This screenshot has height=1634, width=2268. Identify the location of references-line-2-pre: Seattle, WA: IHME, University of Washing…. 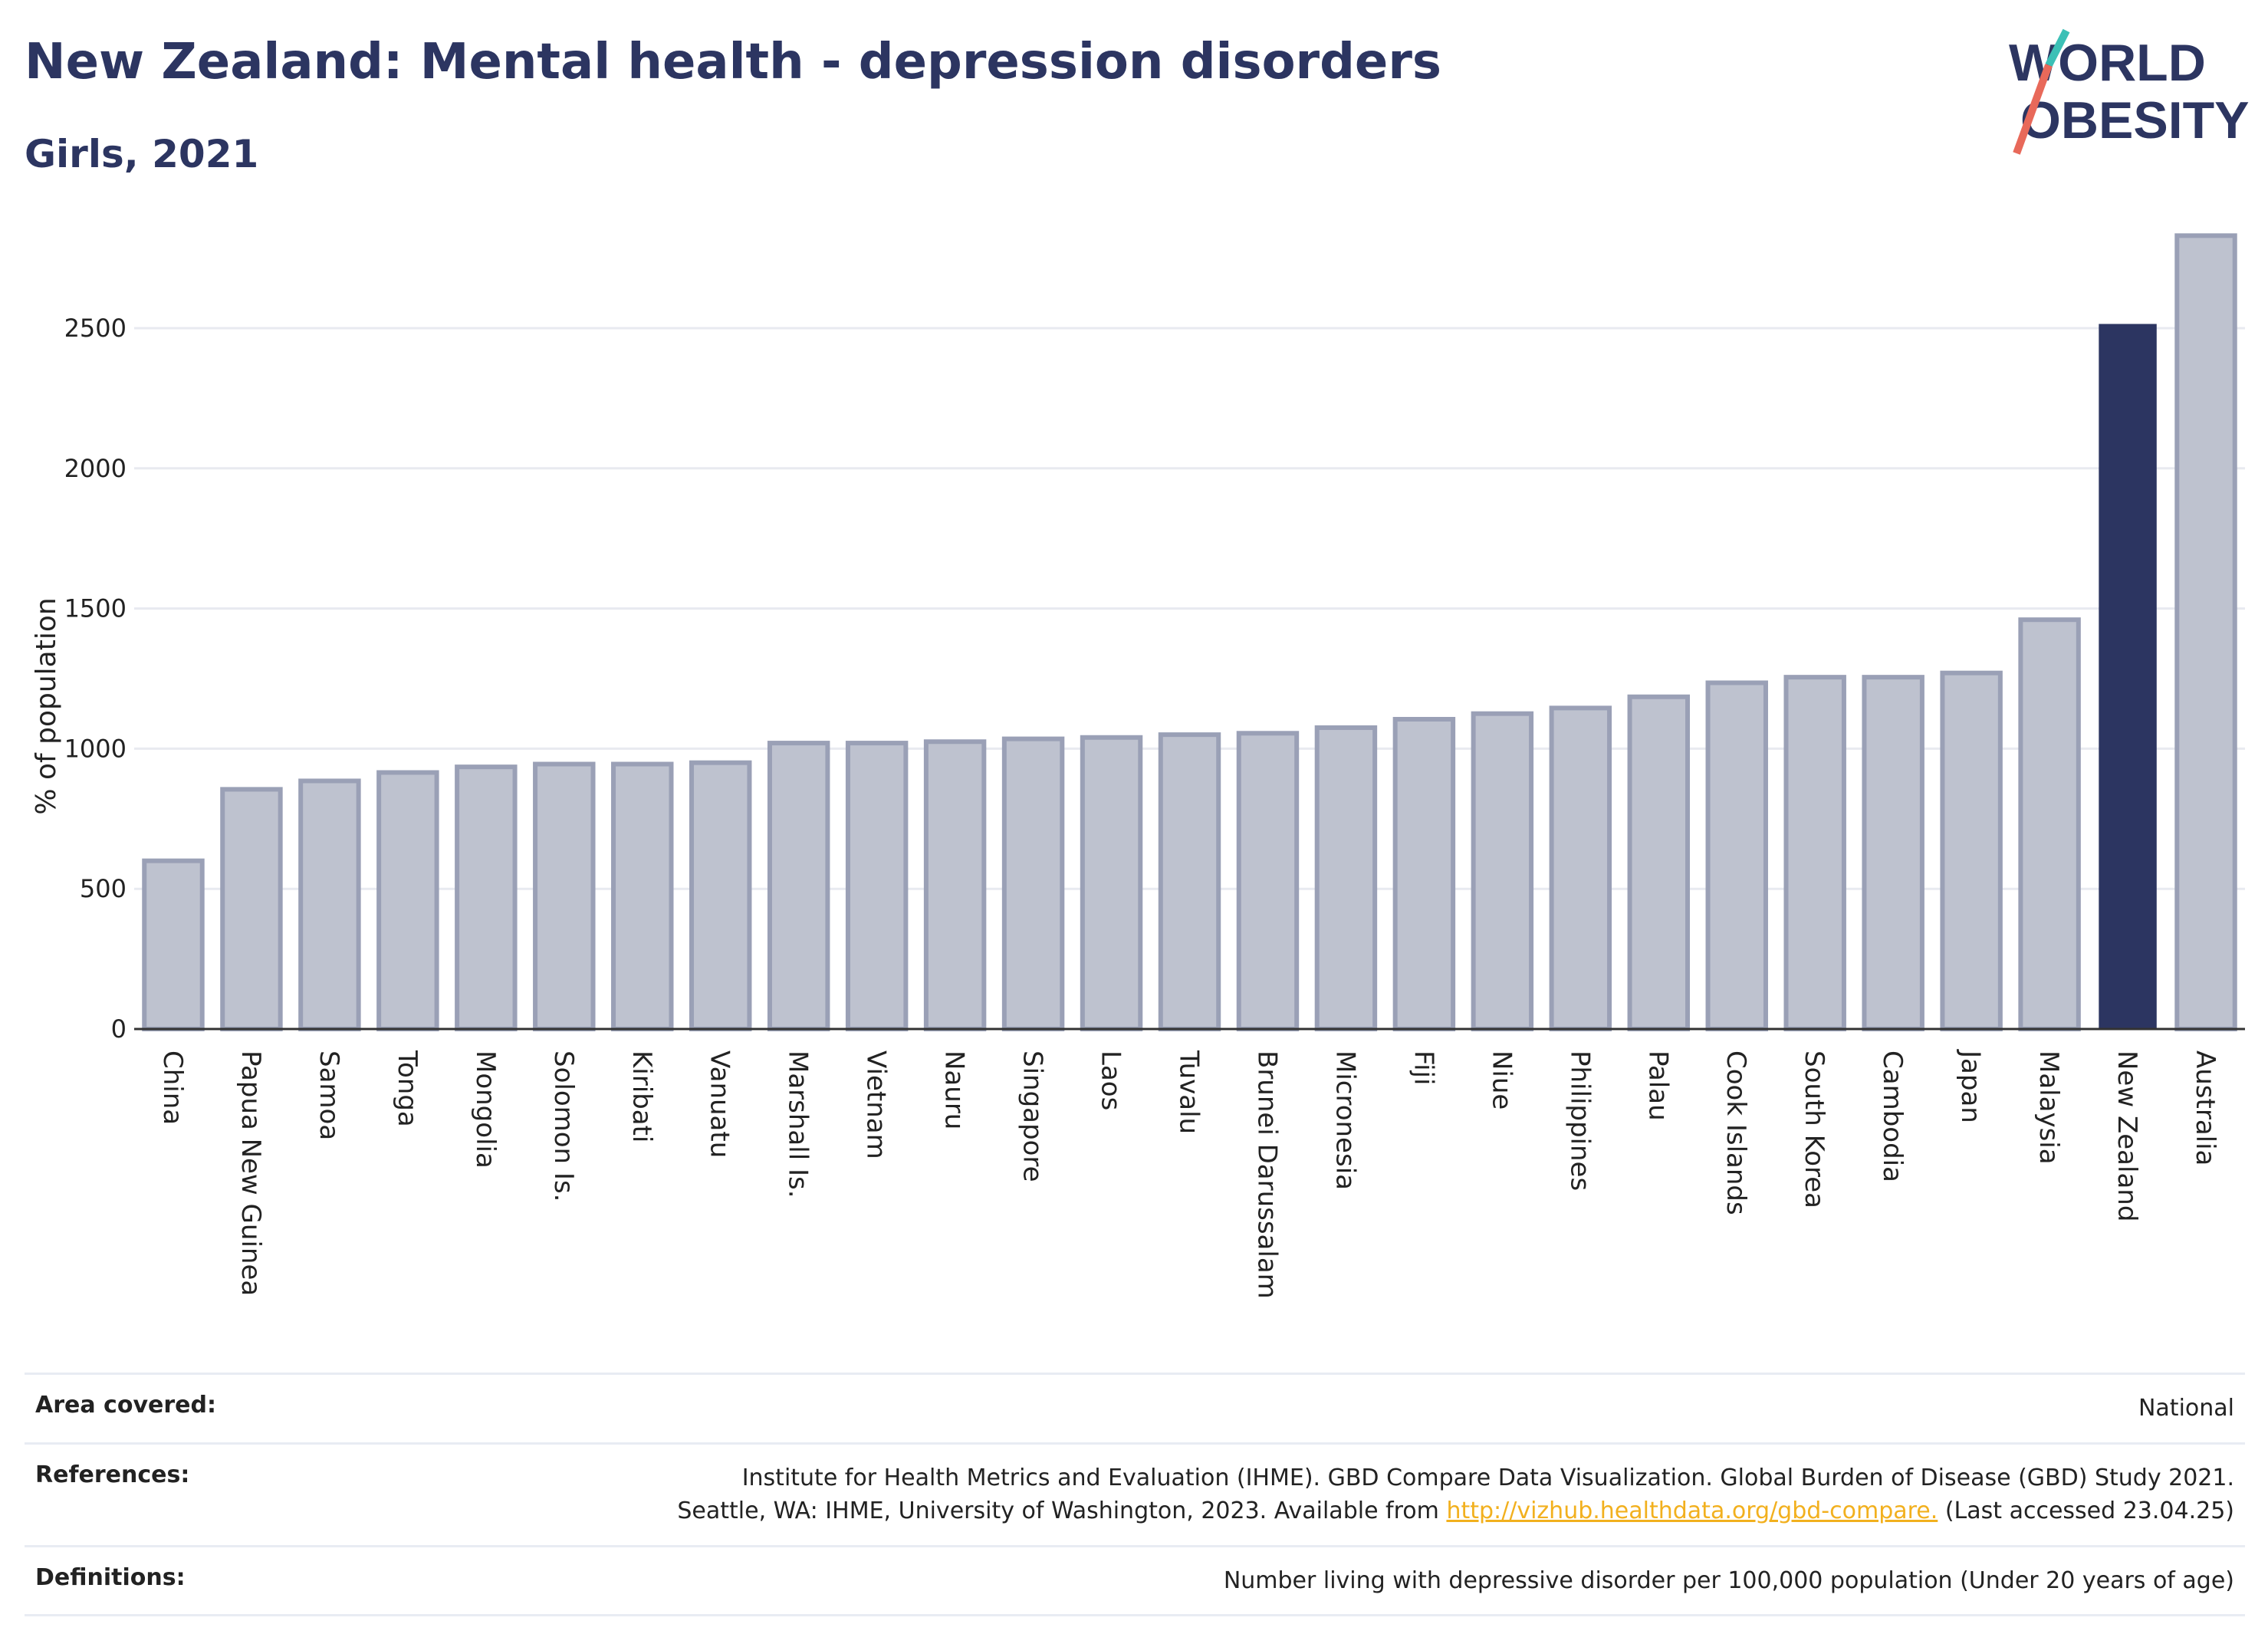
(1058, 1511).